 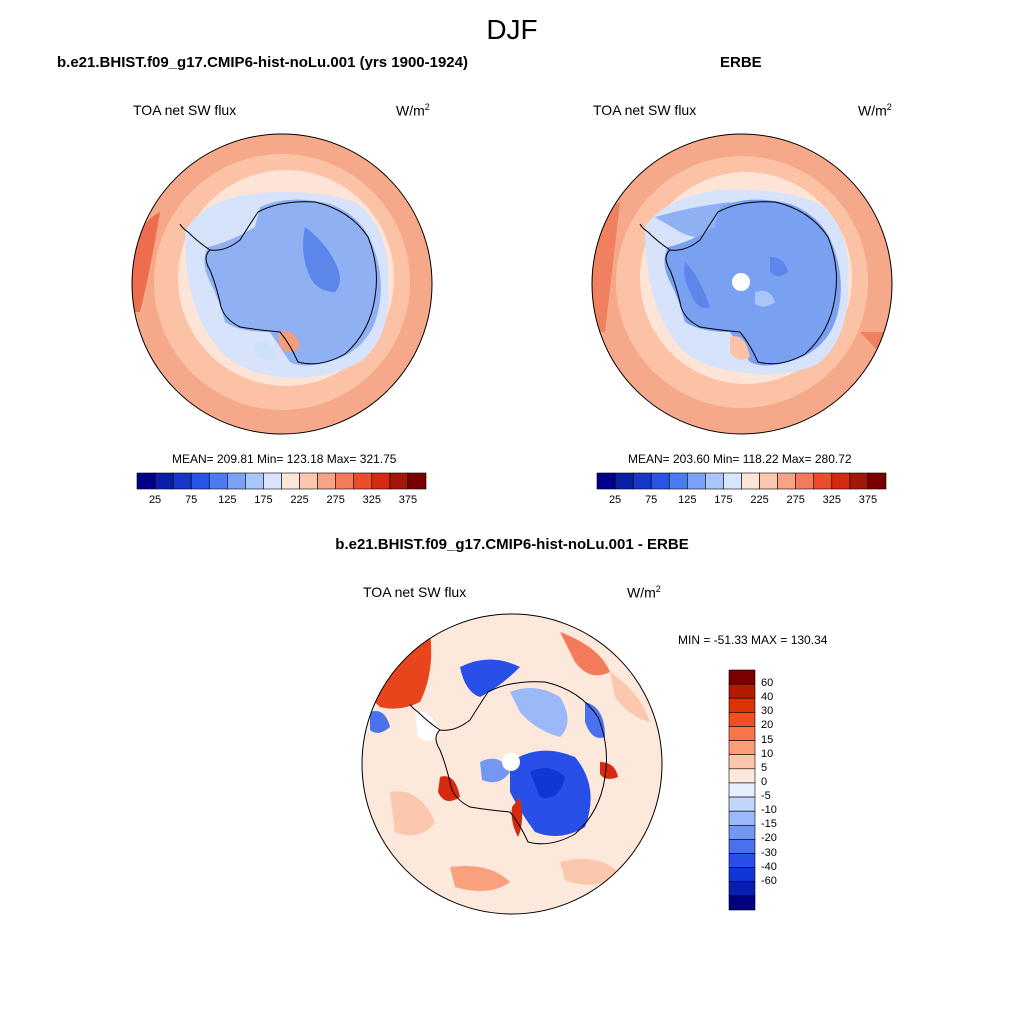 What do you see at coordinates (401, 153) in the screenshot?
I see `panel1-warm-sector` at bounding box center [401, 153].